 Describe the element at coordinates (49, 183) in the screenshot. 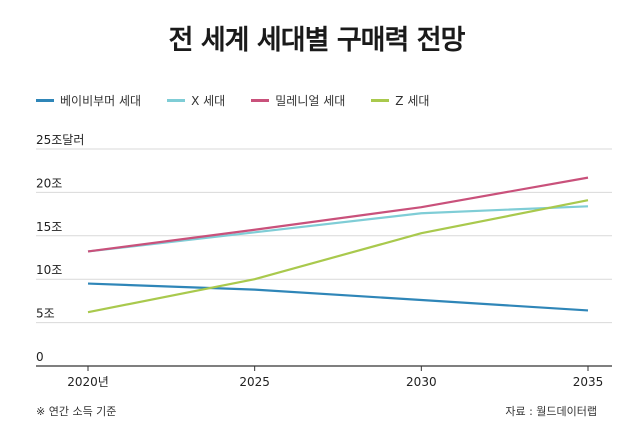

I see `y-tick-label: 20조` at that location.